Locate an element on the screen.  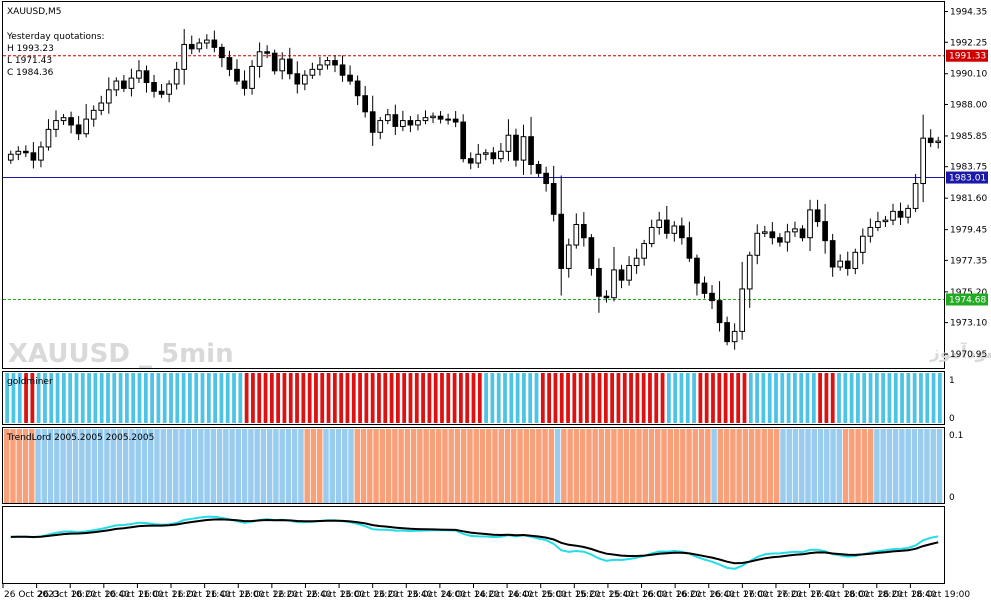
time-tick-label: 26 Oct 12:40 is located at coordinates (302, 595).